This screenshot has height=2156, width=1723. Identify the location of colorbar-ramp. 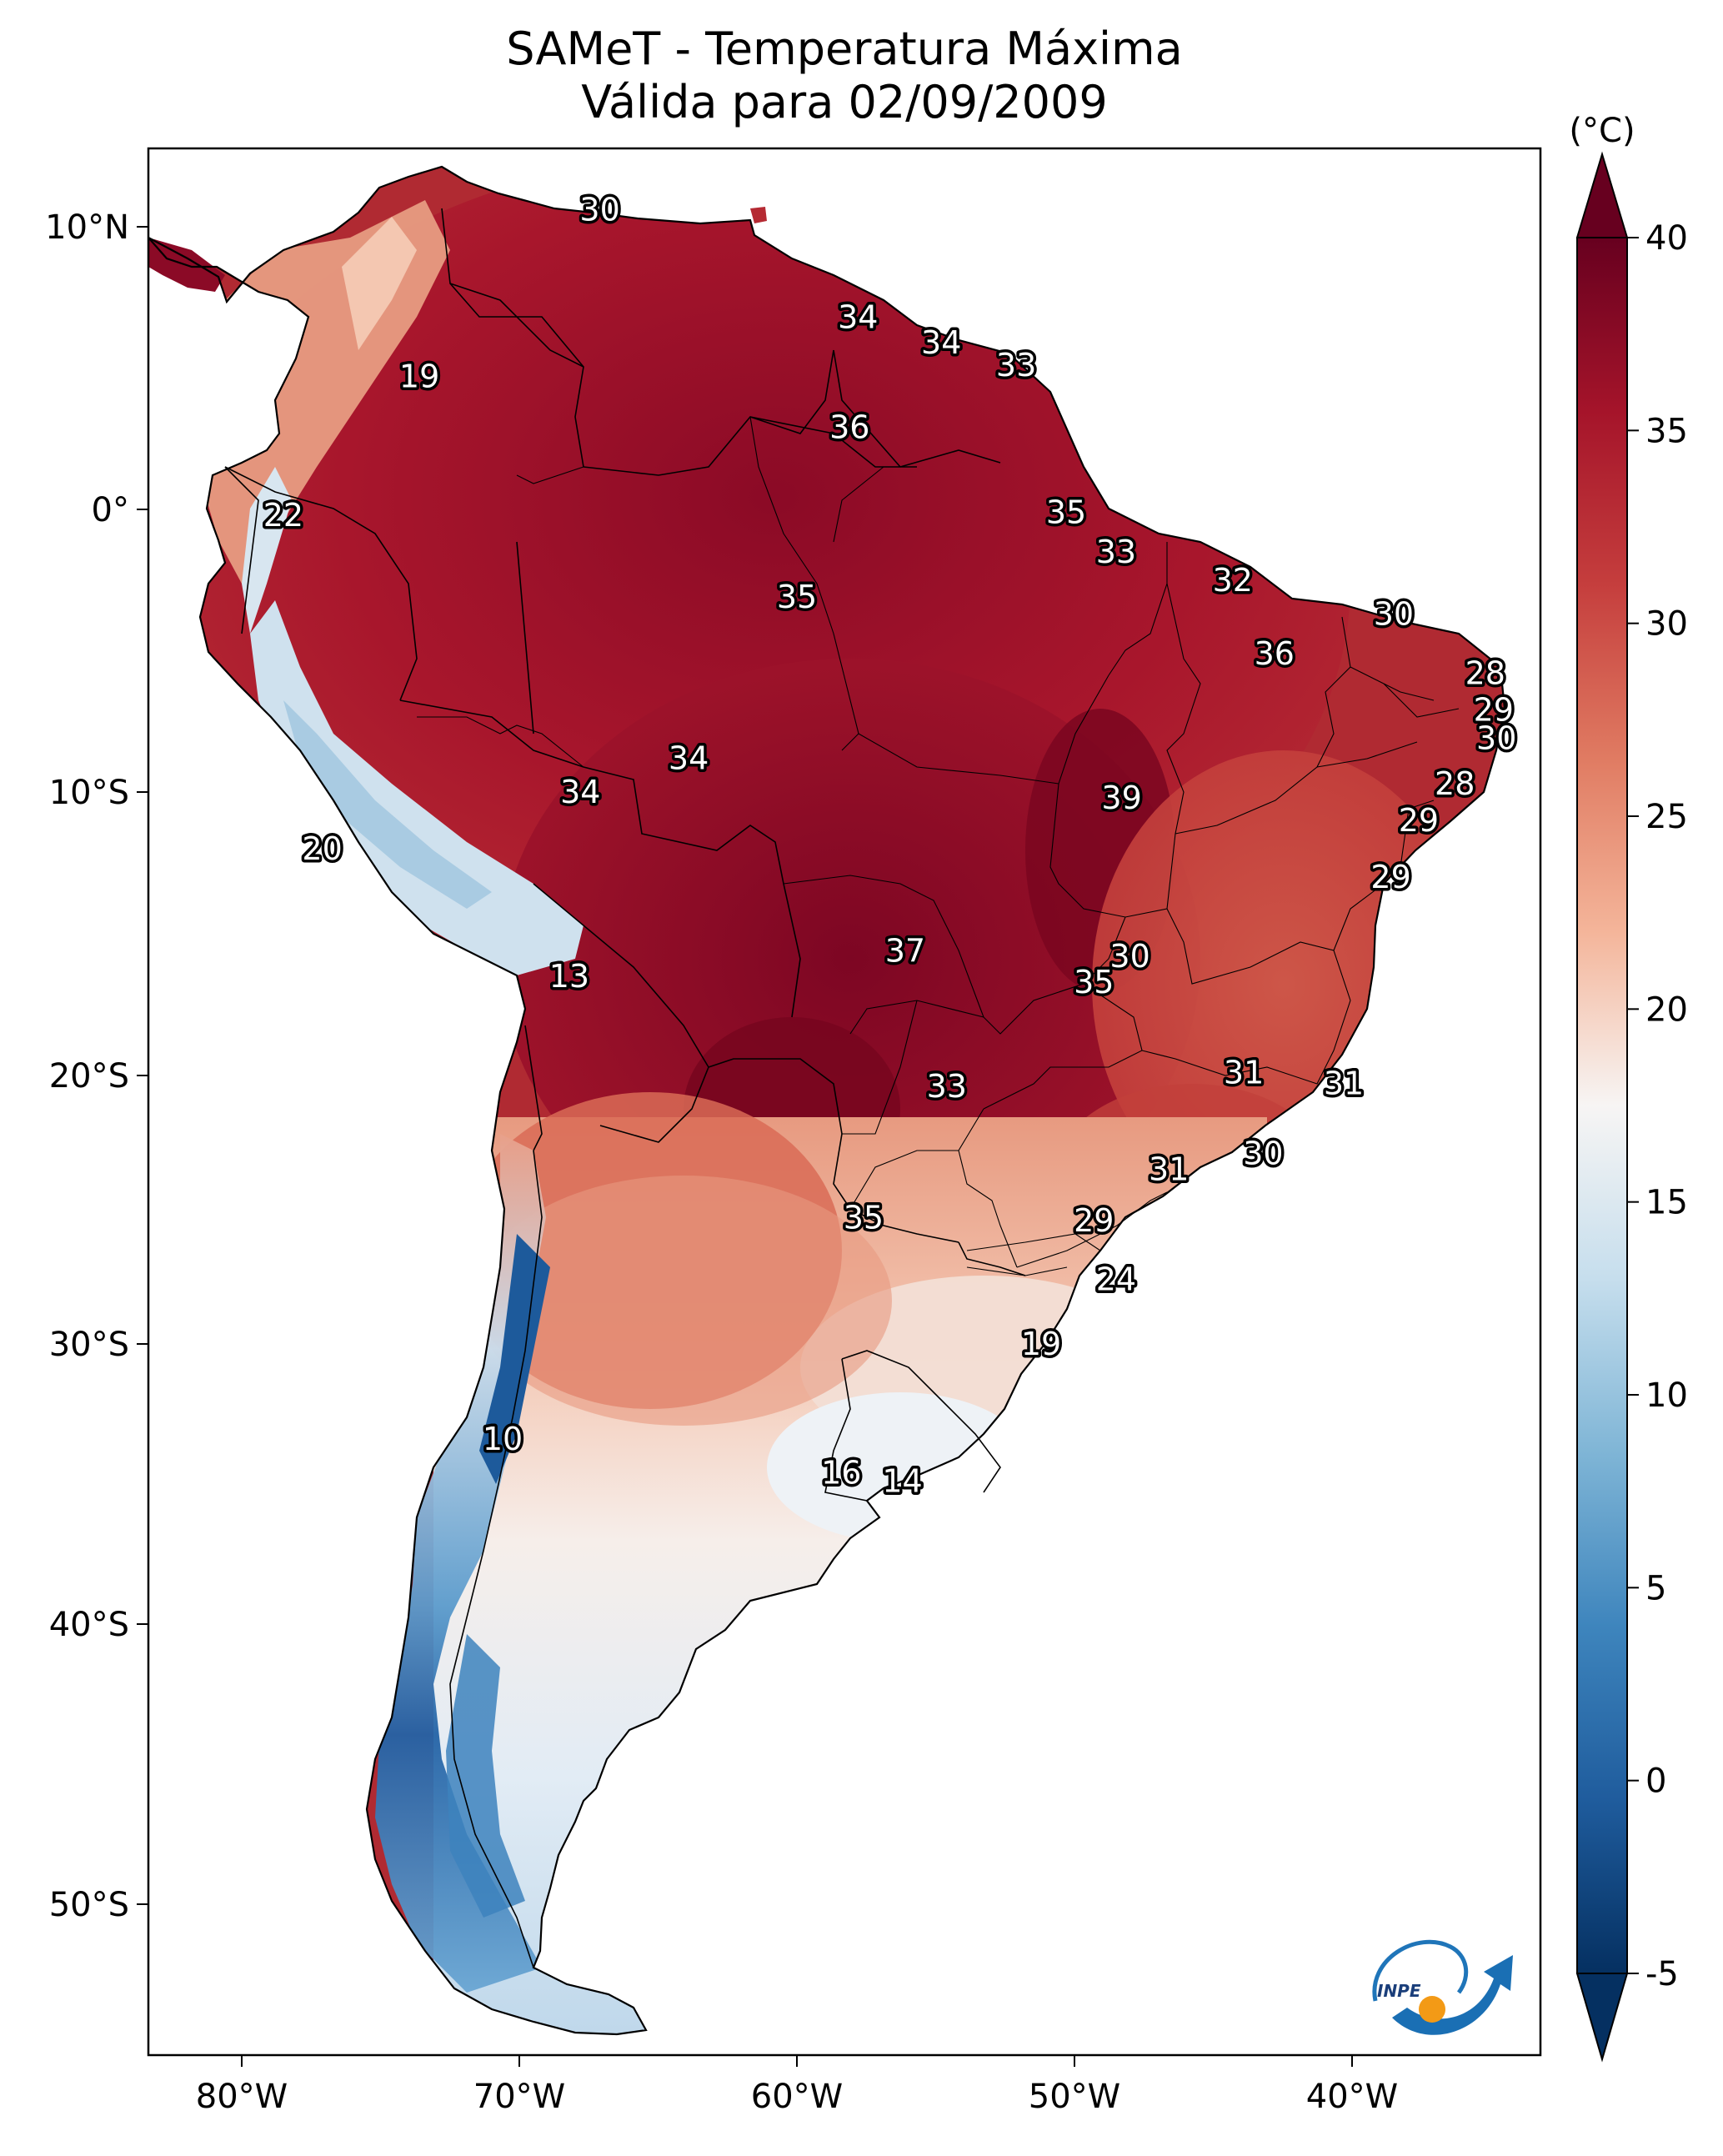
(1602, 1105).